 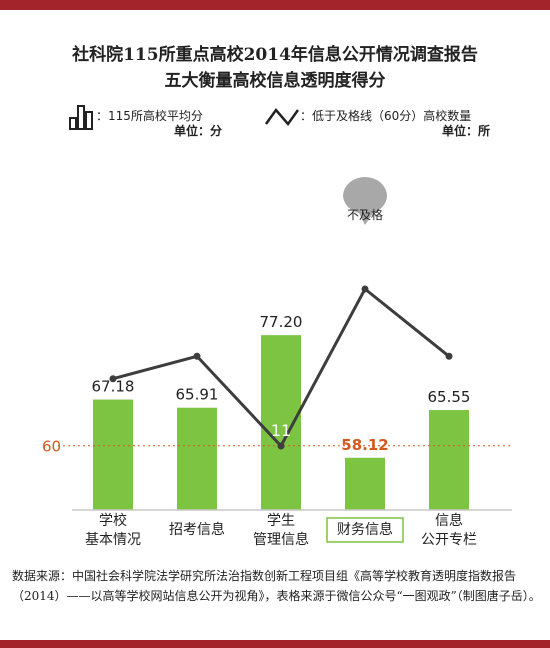 I want to click on category-label-0-0: 学校, so click(x=113, y=520).